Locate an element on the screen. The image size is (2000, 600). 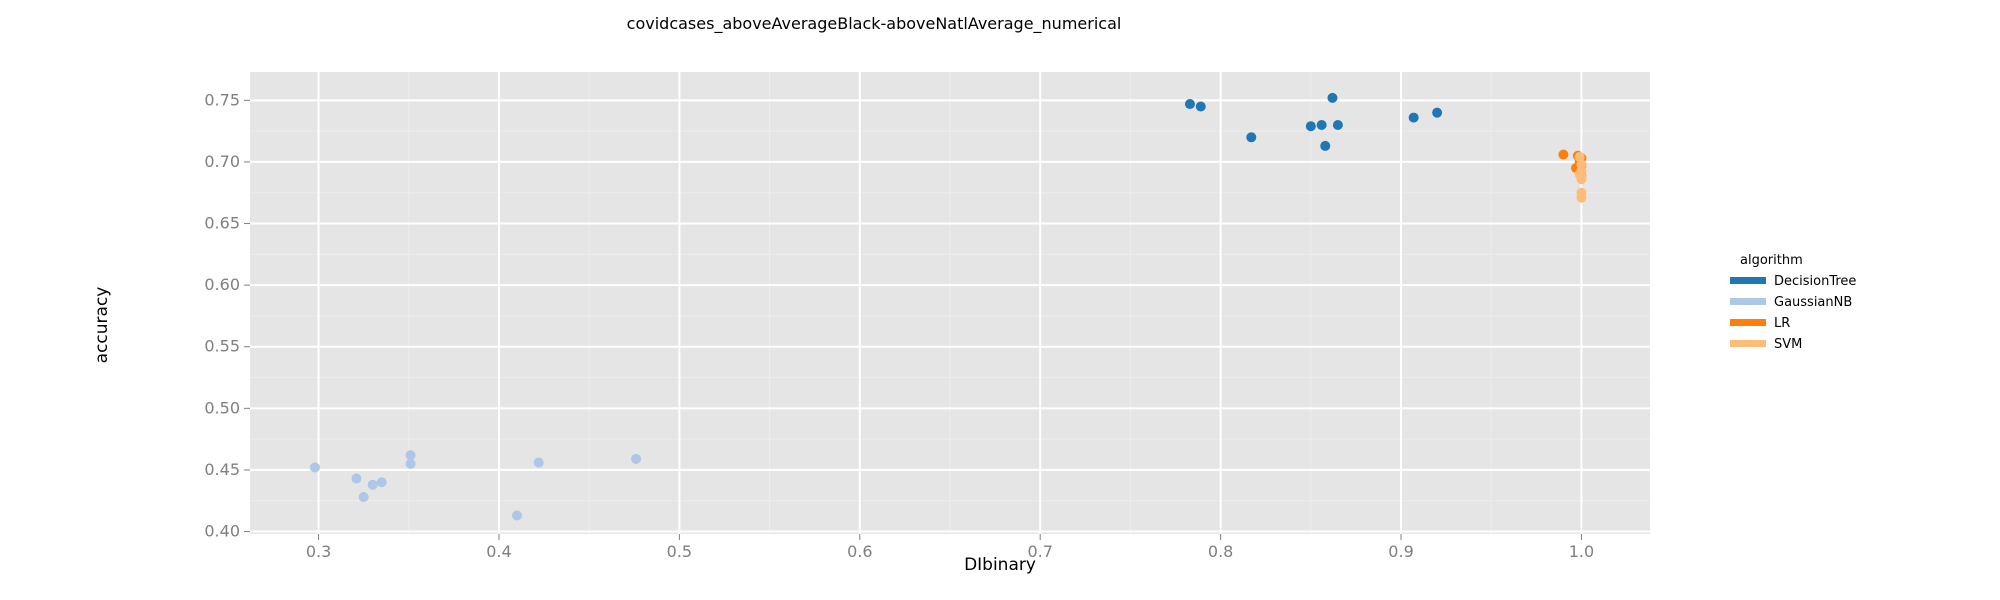
x-tick-label: 0.7 is located at coordinates (1039, 551).